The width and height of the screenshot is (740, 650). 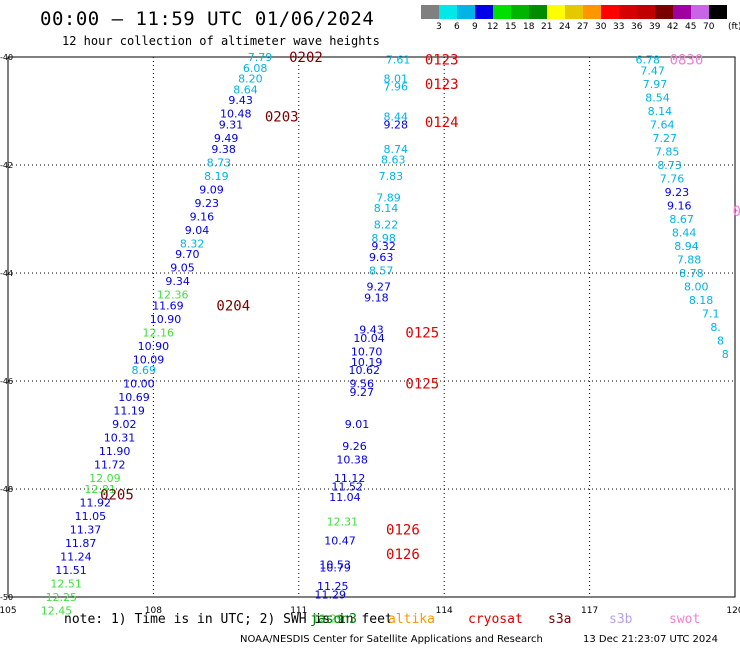 I want to click on swh-value: 7.79, so click(x=260, y=57).